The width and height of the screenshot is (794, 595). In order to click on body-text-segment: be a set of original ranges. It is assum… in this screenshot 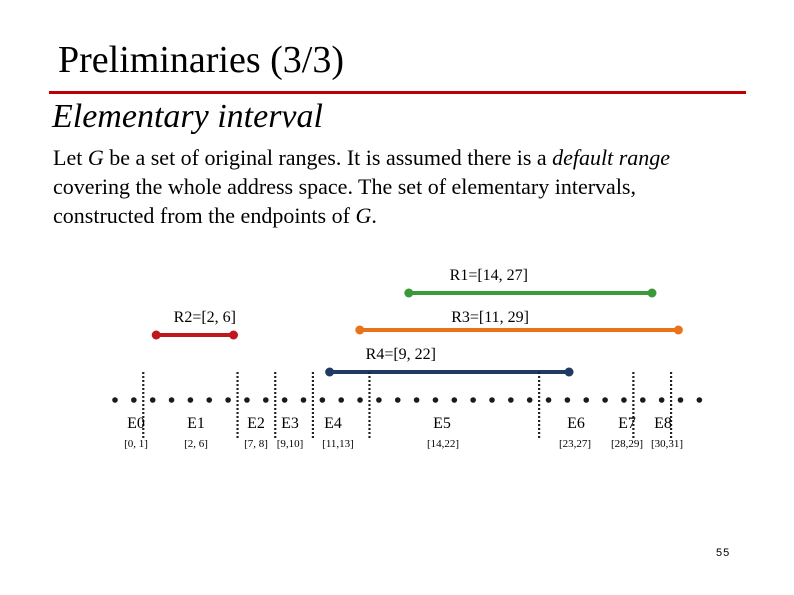, I will do `click(328, 157)`.